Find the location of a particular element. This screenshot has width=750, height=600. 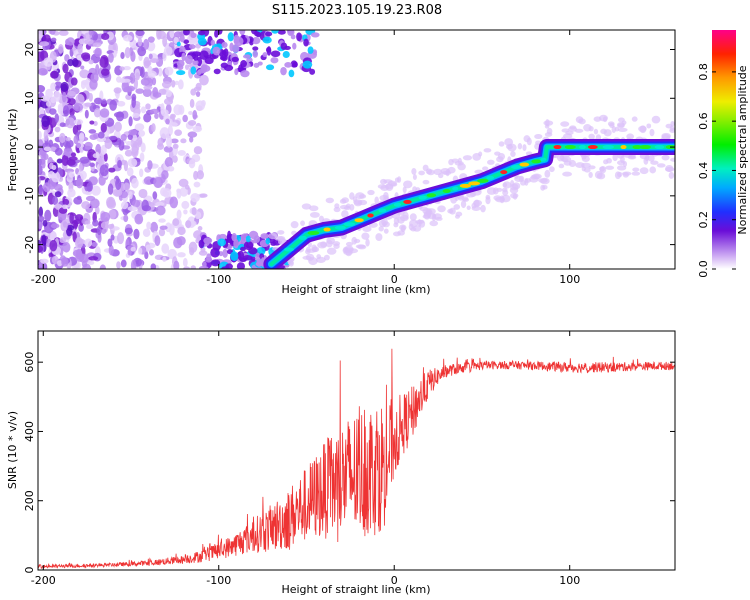

snr-y-tick-label: 0 is located at coordinates (29, 570).